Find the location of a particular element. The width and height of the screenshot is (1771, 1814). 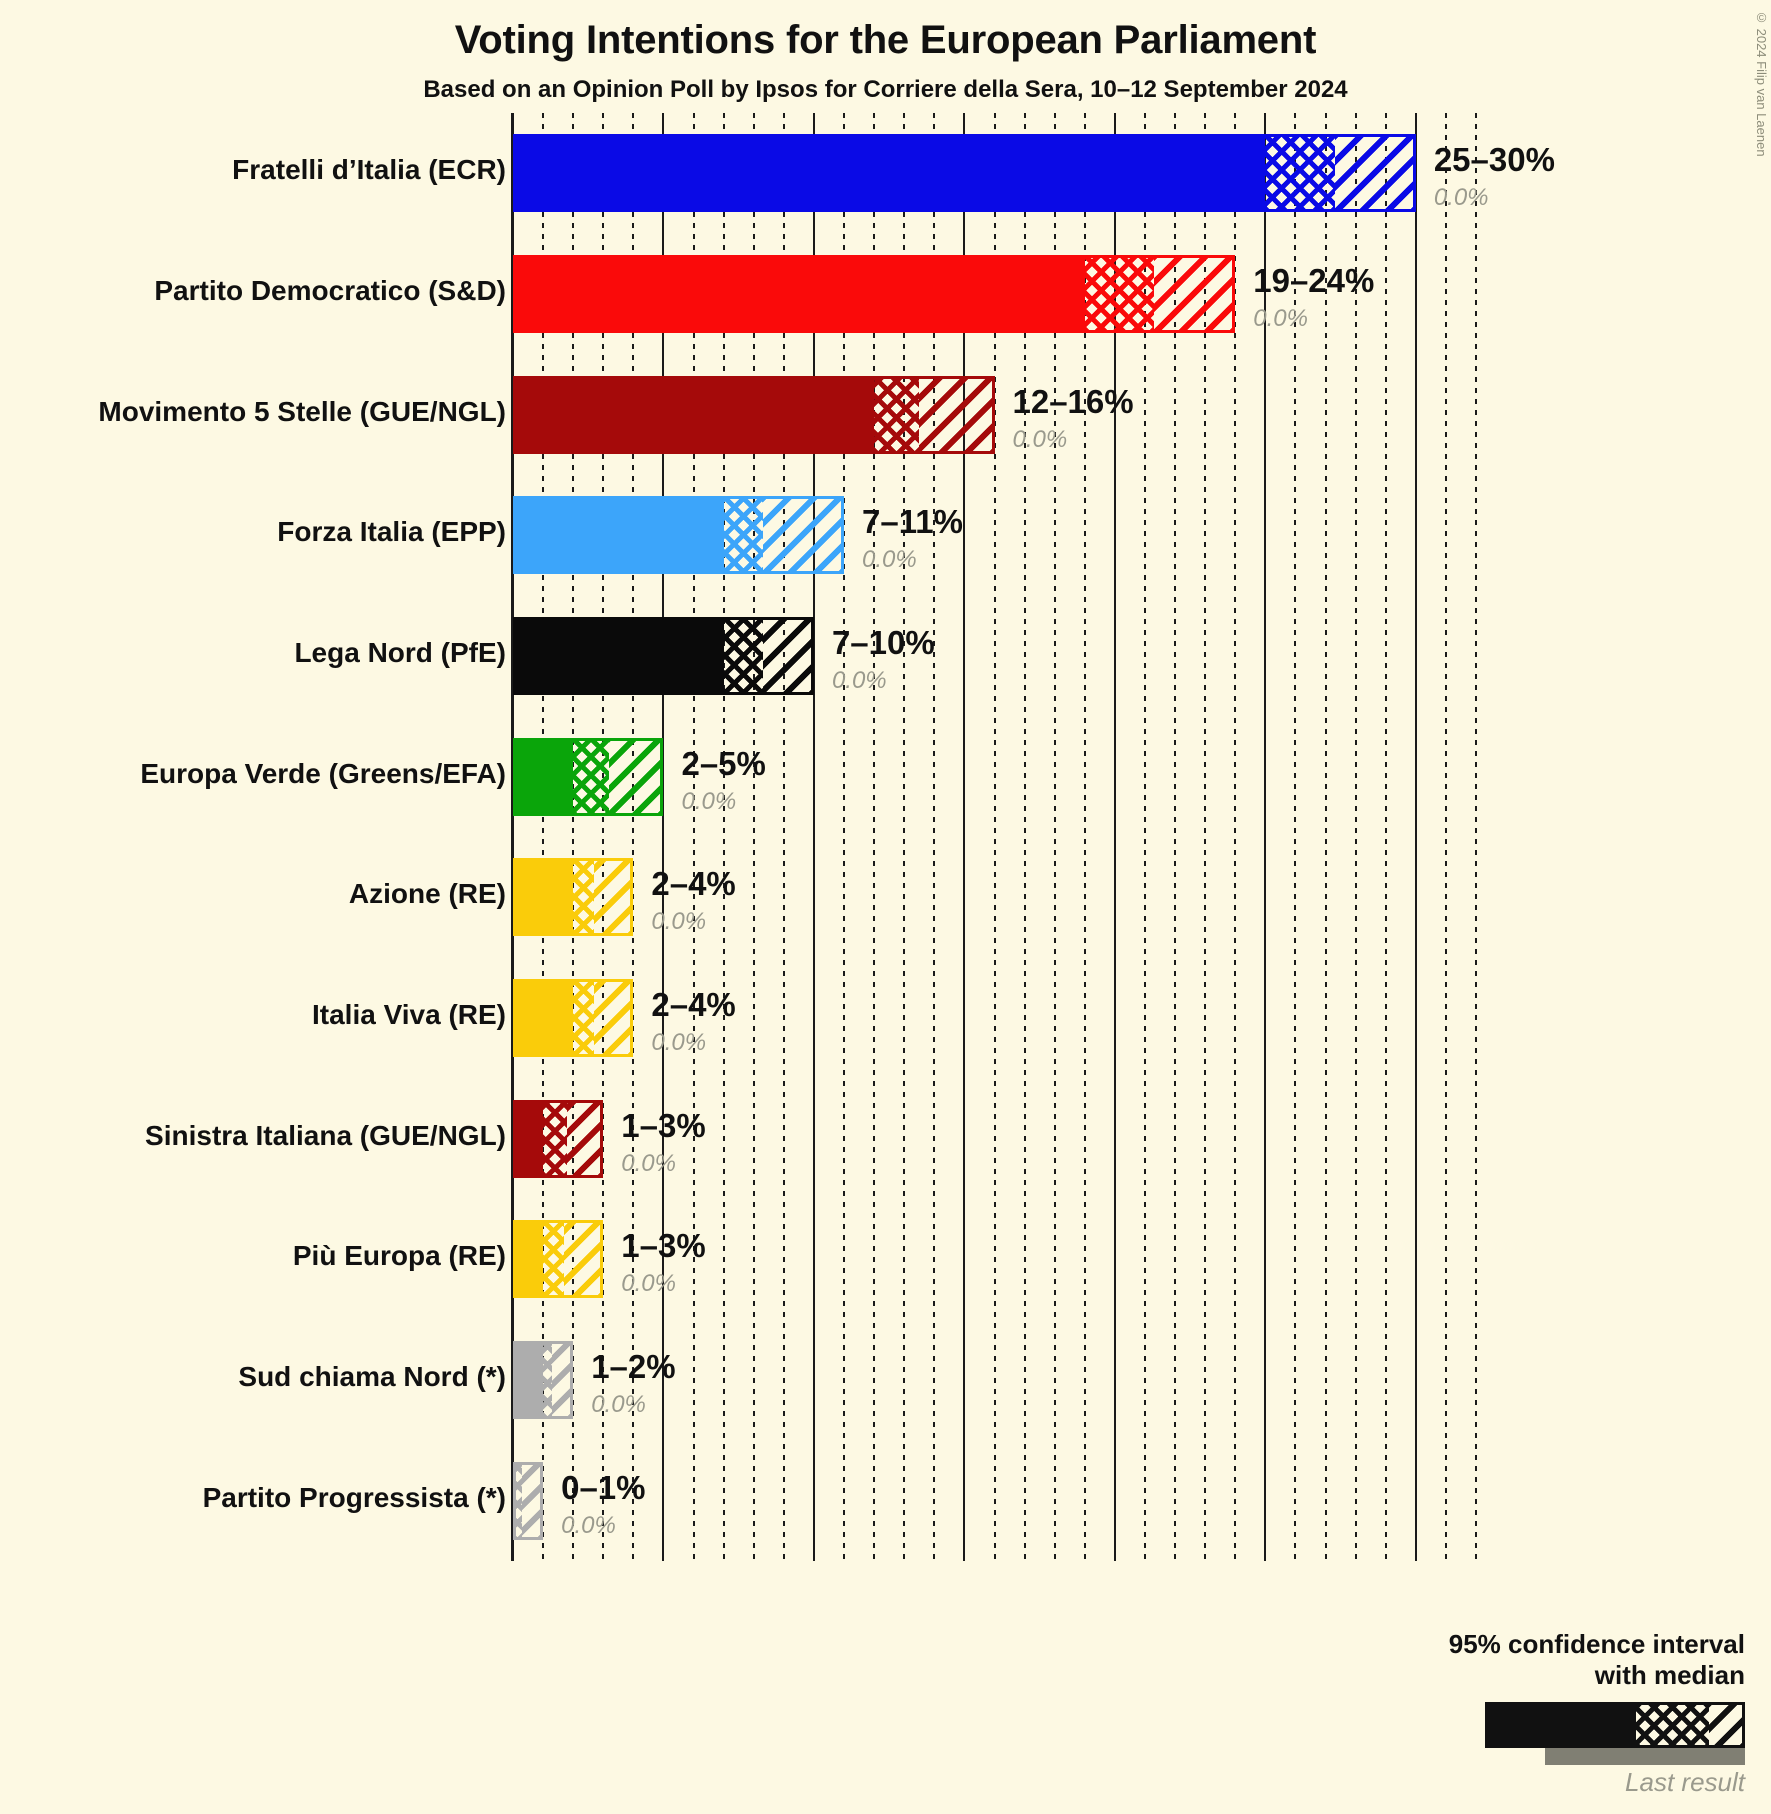

interval-value-label: 7–10% is located at coordinates (883, 642).